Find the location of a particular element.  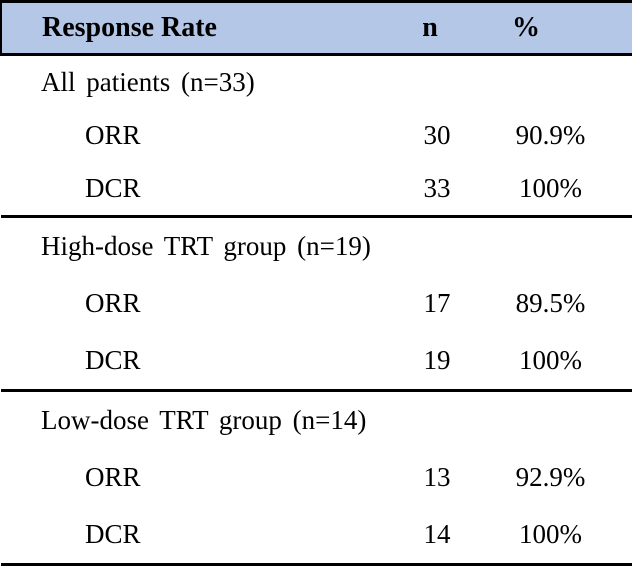

row-n-value: 19 is located at coordinates (437, 362).